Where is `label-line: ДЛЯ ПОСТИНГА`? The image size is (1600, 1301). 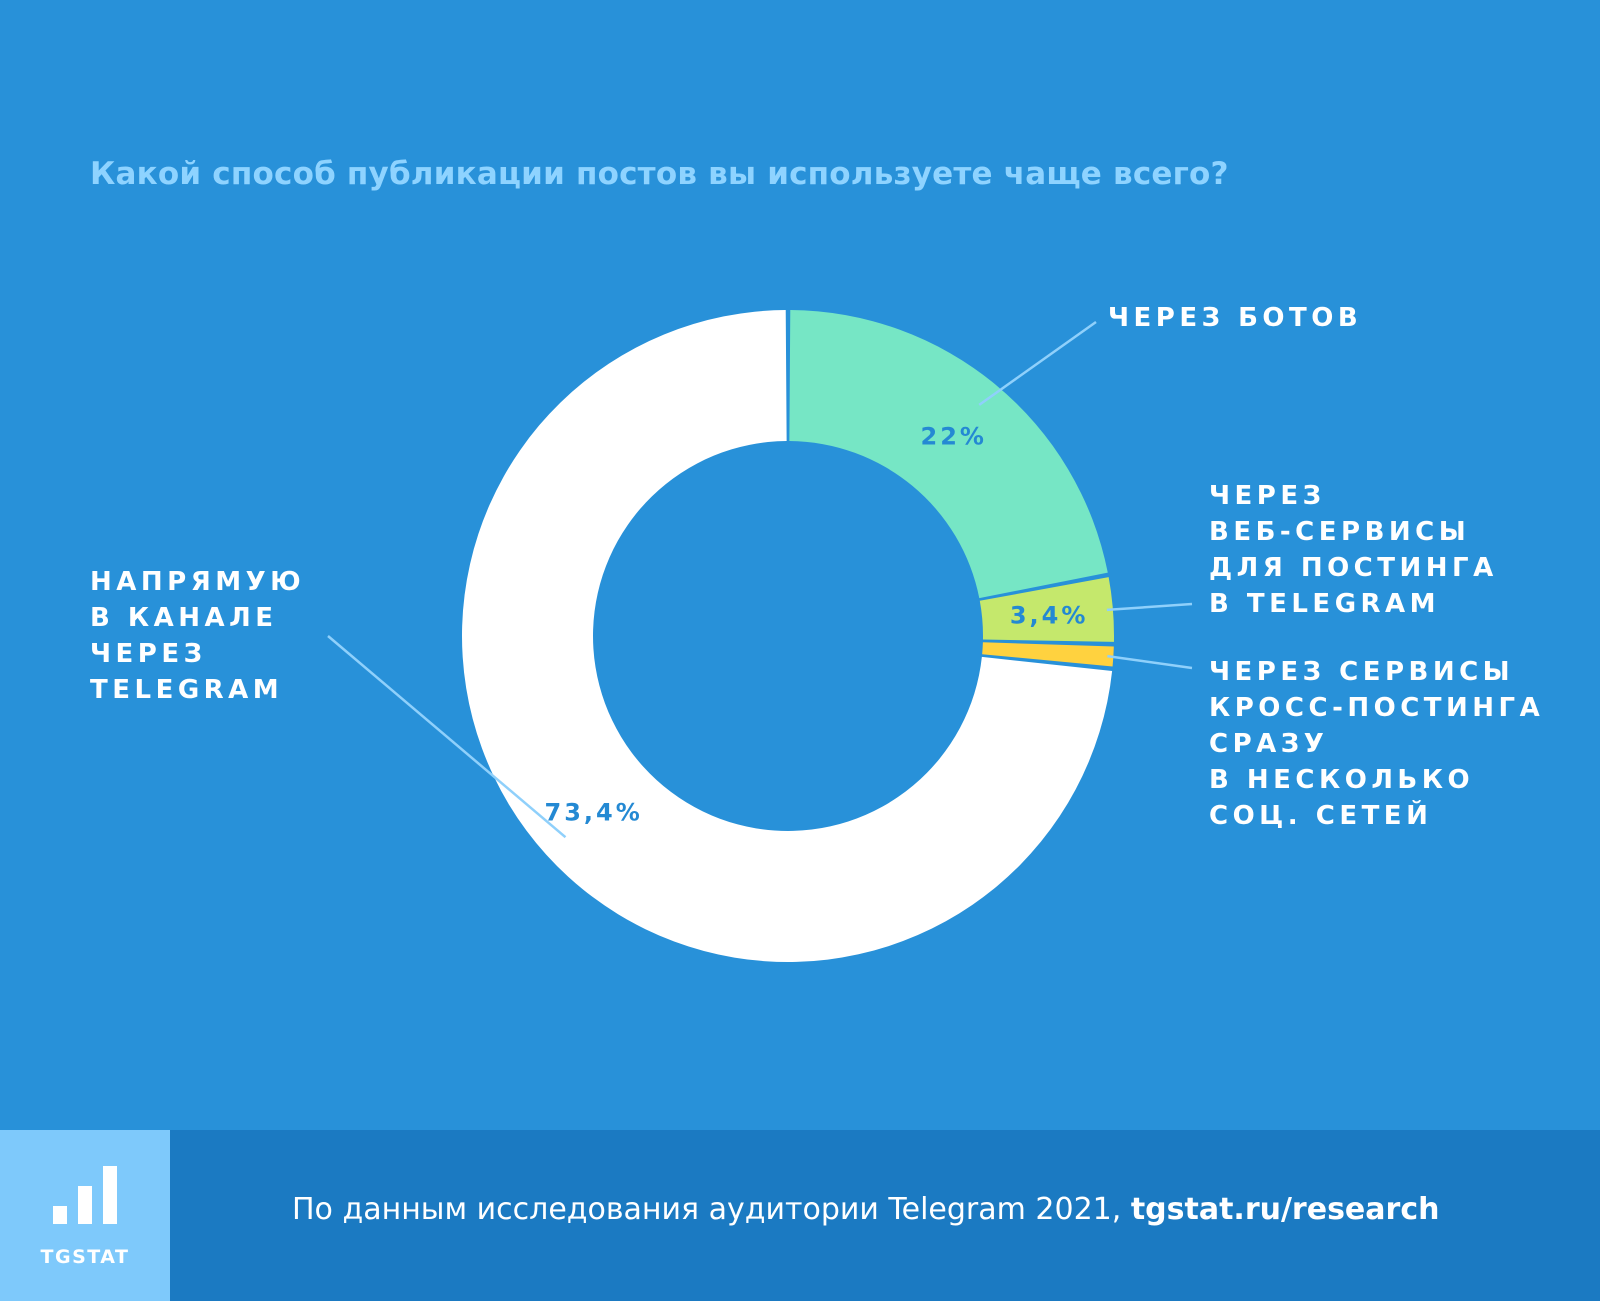 label-line: ДЛЯ ПОСТИНГА is located at coordinates (1353, 568).